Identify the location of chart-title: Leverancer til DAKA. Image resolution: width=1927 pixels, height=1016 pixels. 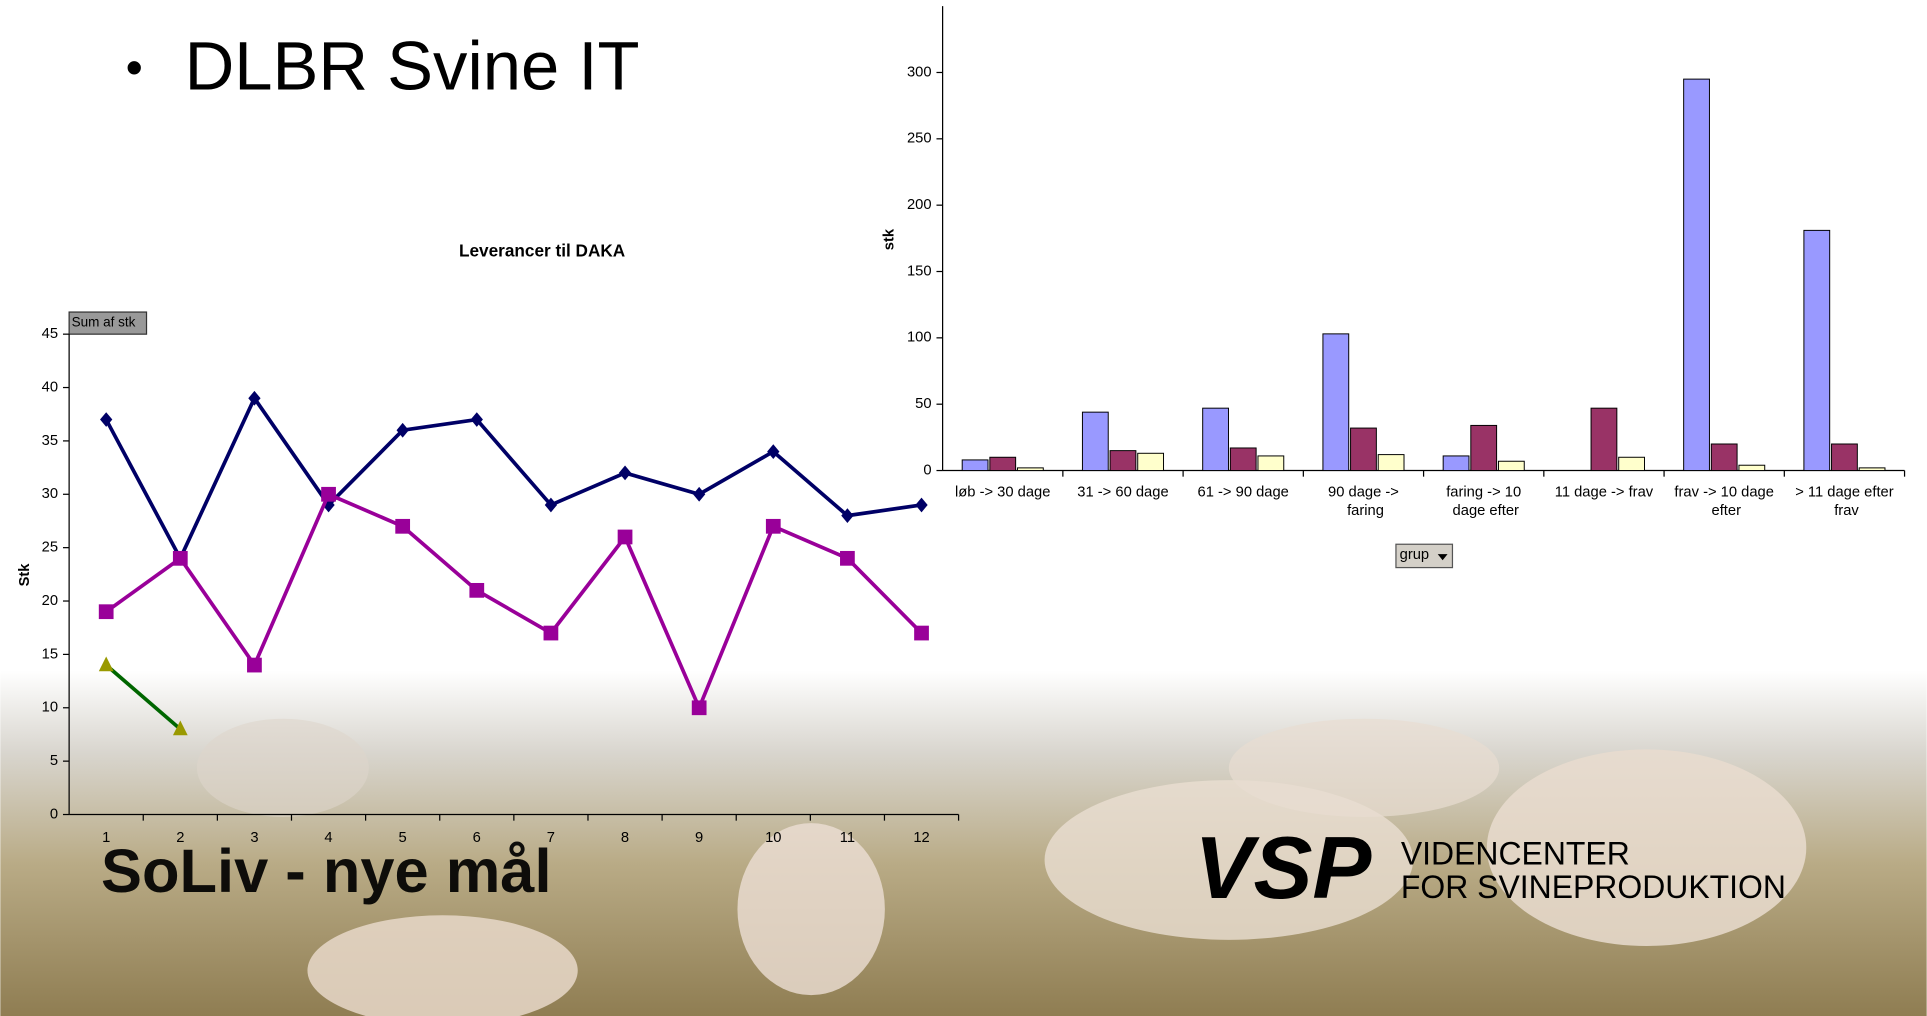
(542, 250).